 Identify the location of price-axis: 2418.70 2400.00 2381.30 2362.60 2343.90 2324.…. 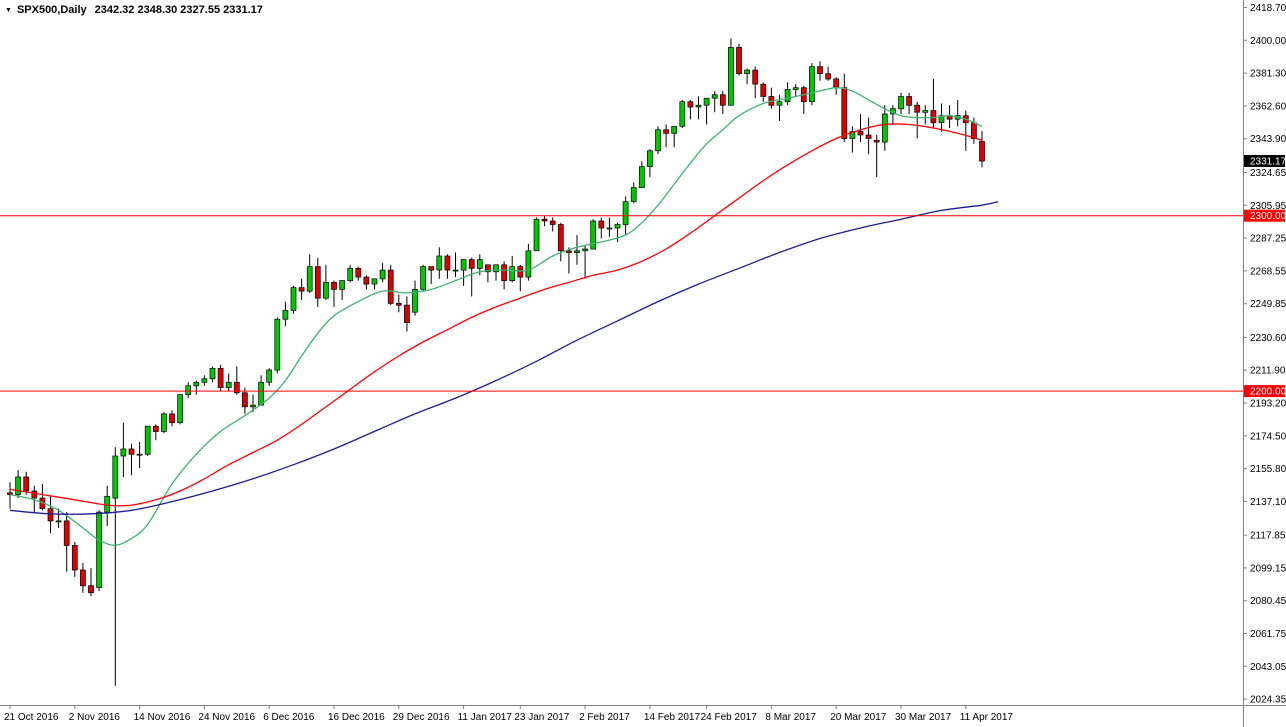
(1264, 363).